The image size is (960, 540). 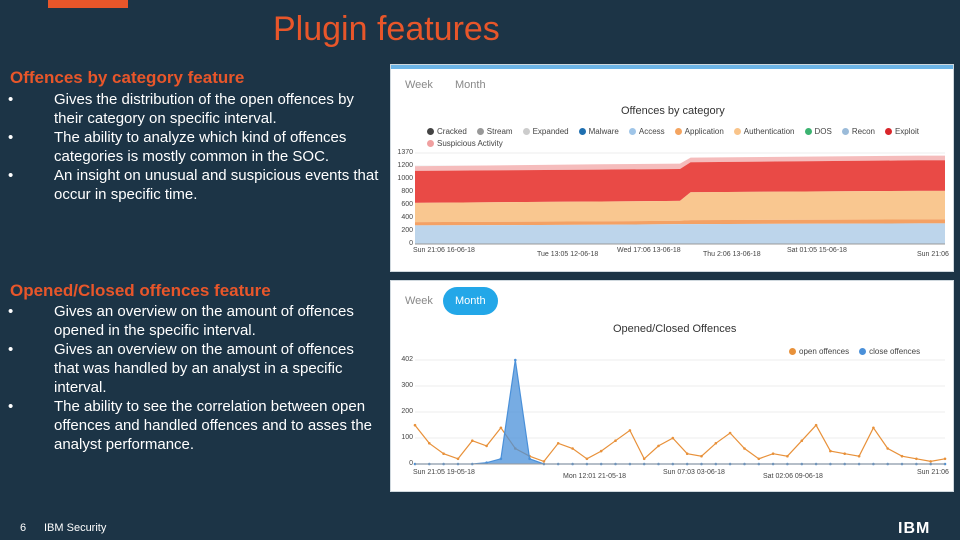 I want to click on legend-item: DOS, so click(x=818, y=131).